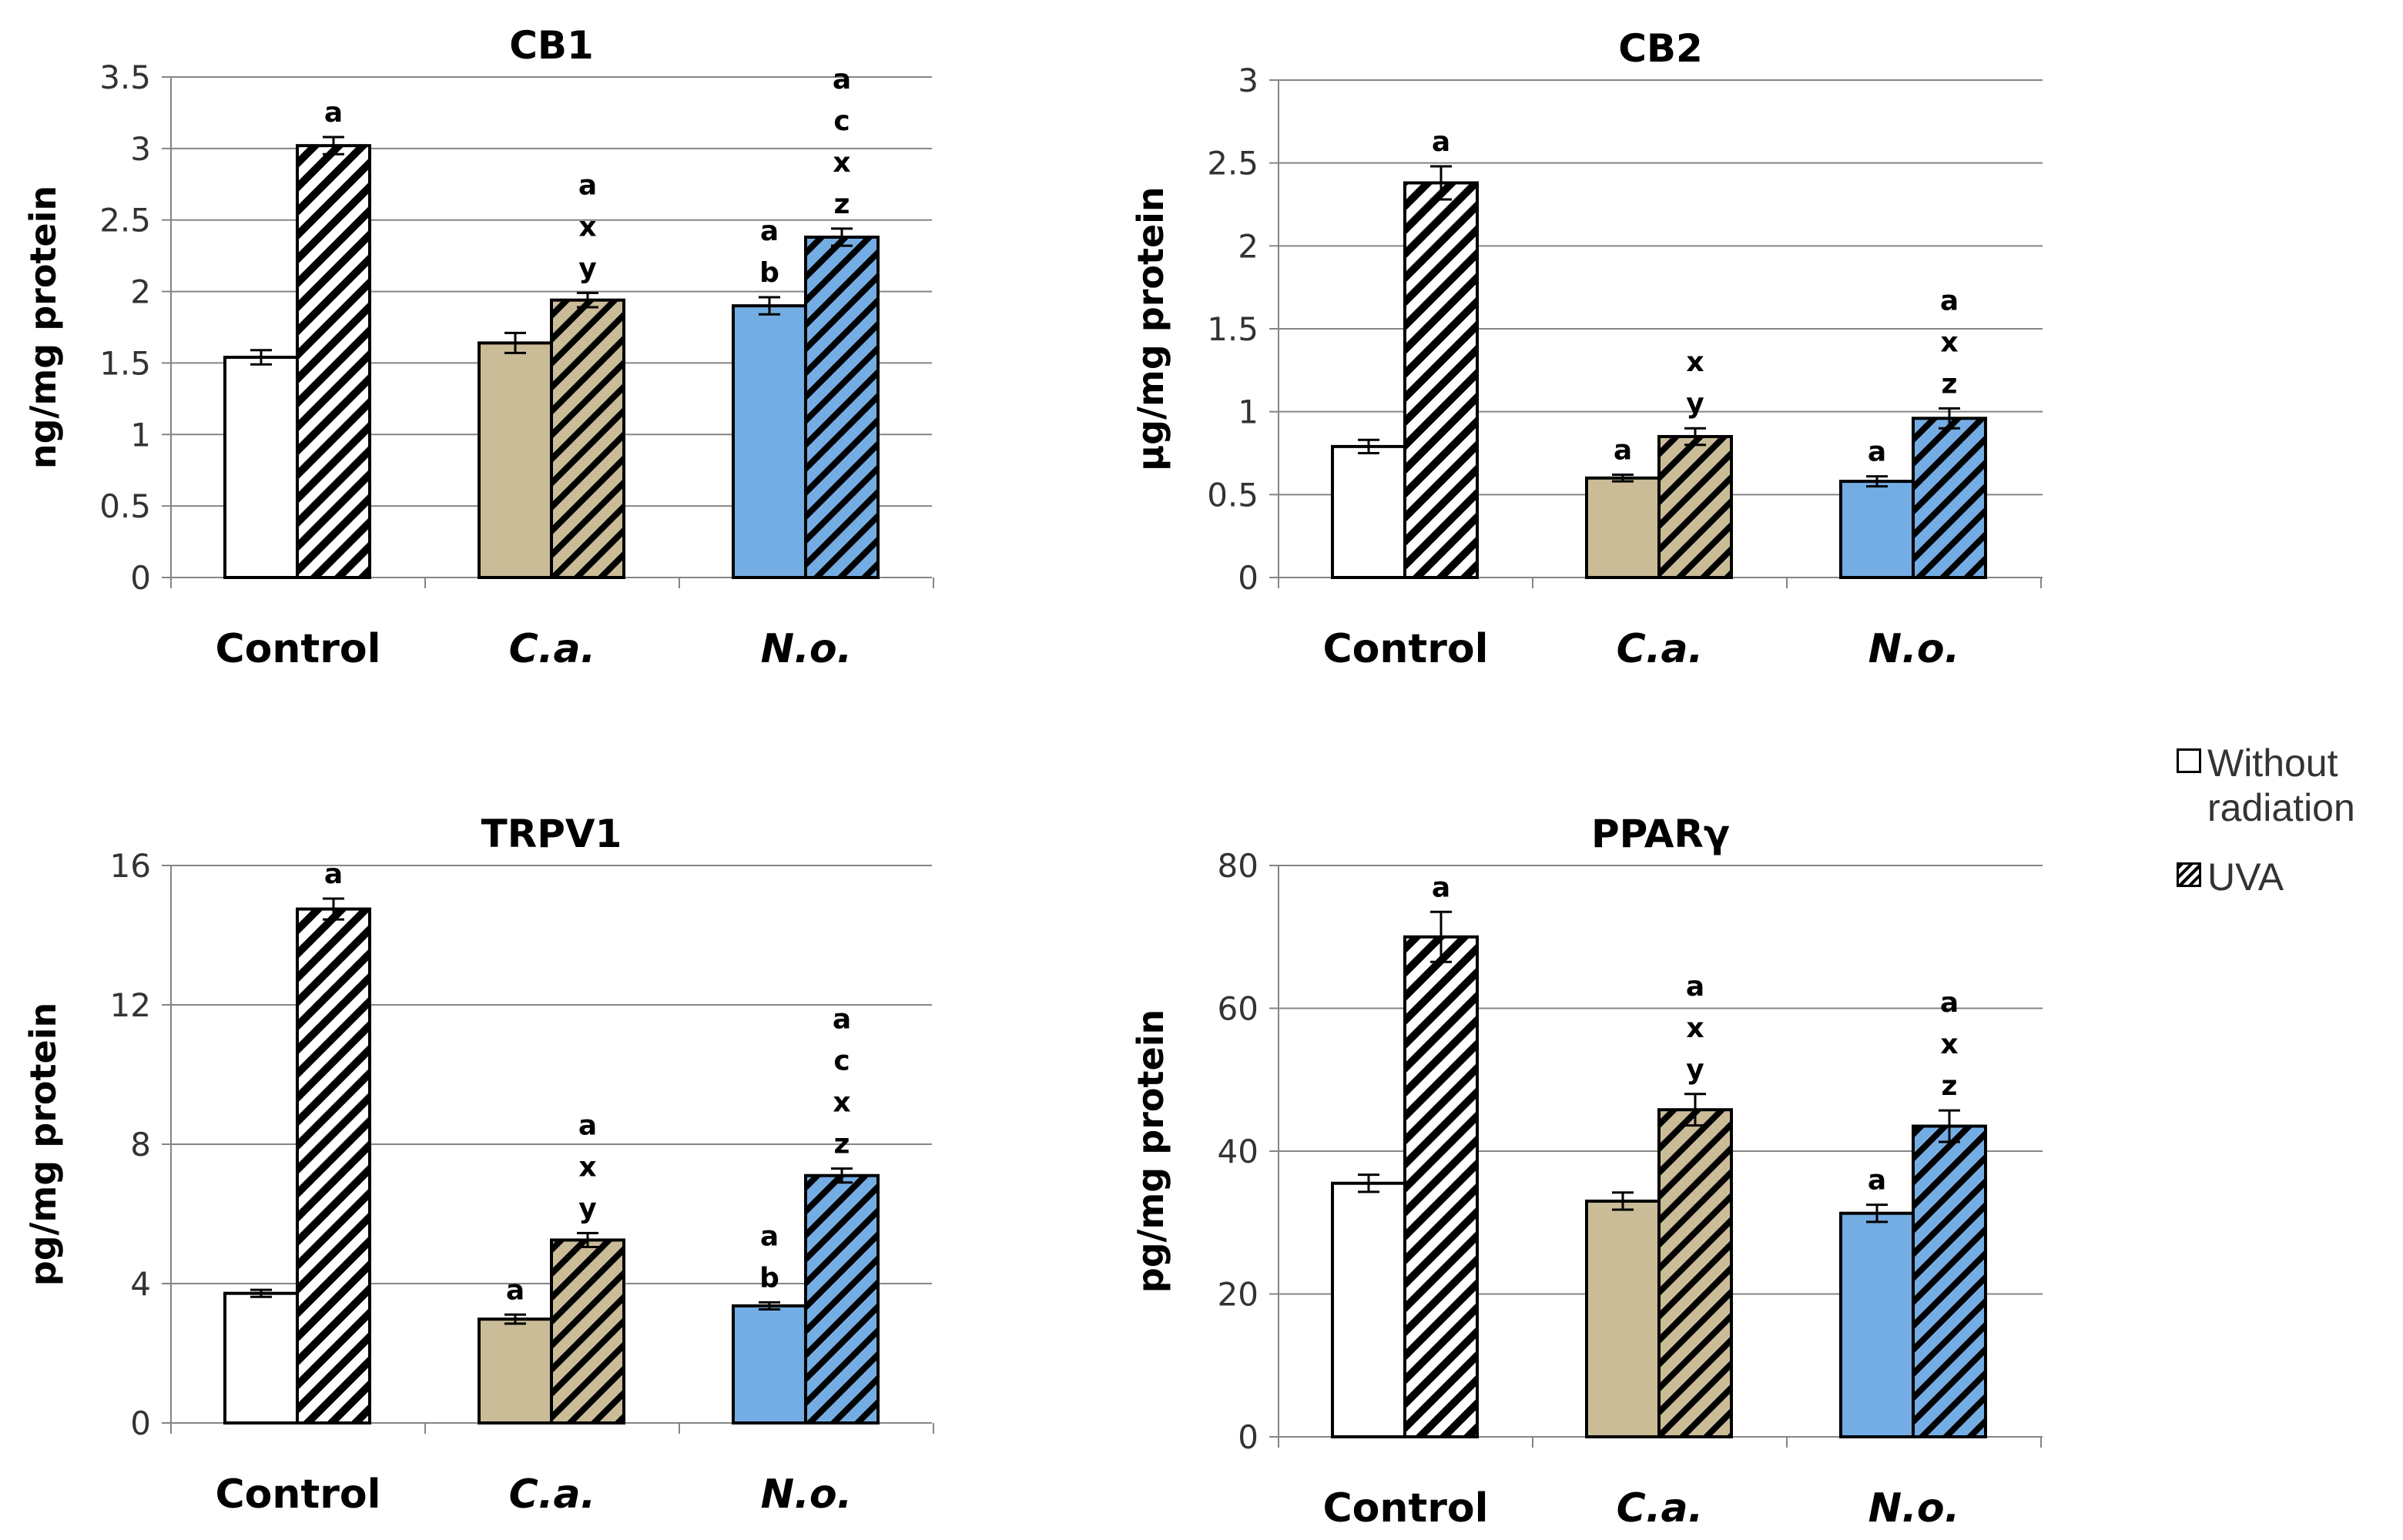 This screenshot has width=2403, height=1540. I want to click on y-tick-label: 60, so click(1238, 1009).